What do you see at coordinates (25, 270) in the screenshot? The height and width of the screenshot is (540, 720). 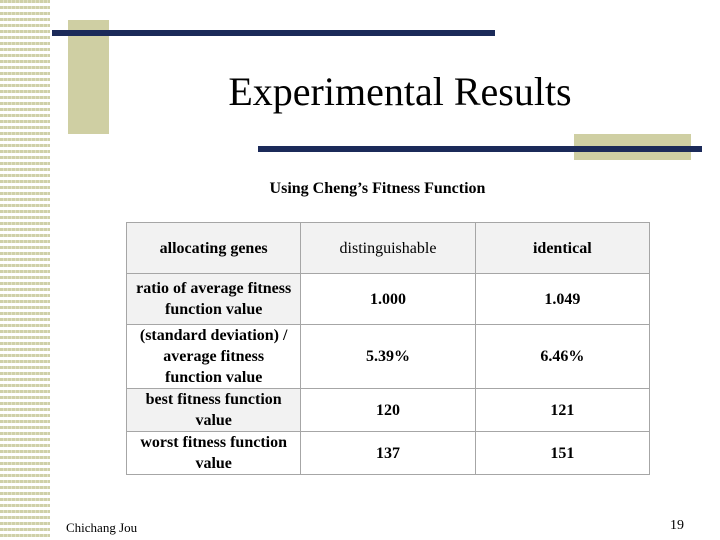 I see `decorative-stripe-column` at bounding box center [25, 270].